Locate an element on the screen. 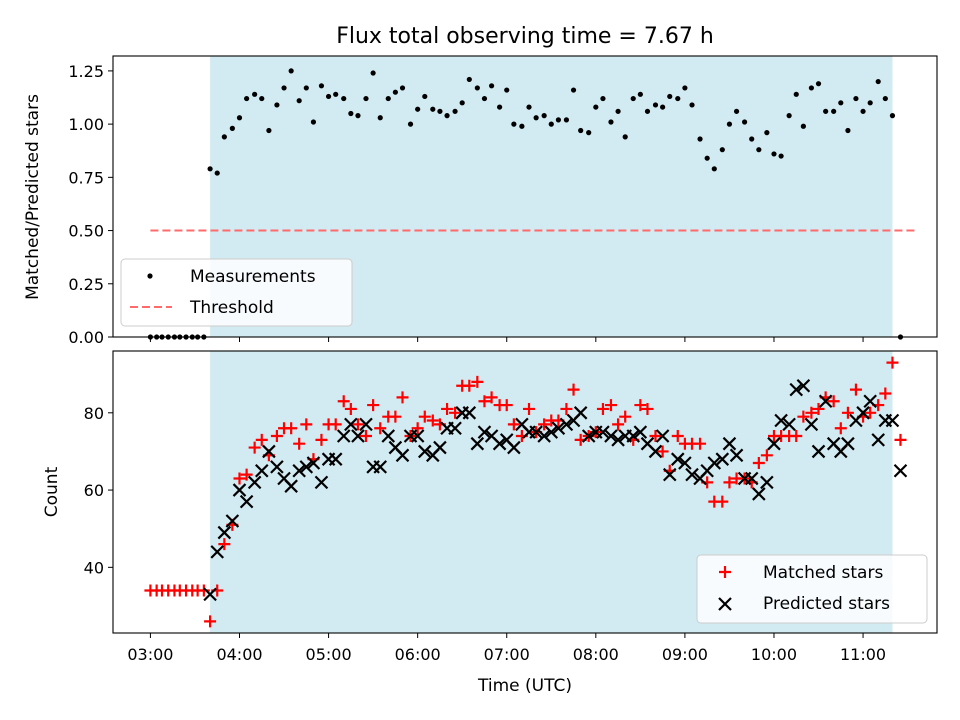  legend-measurements-marker is located at coordinates (150, 276).